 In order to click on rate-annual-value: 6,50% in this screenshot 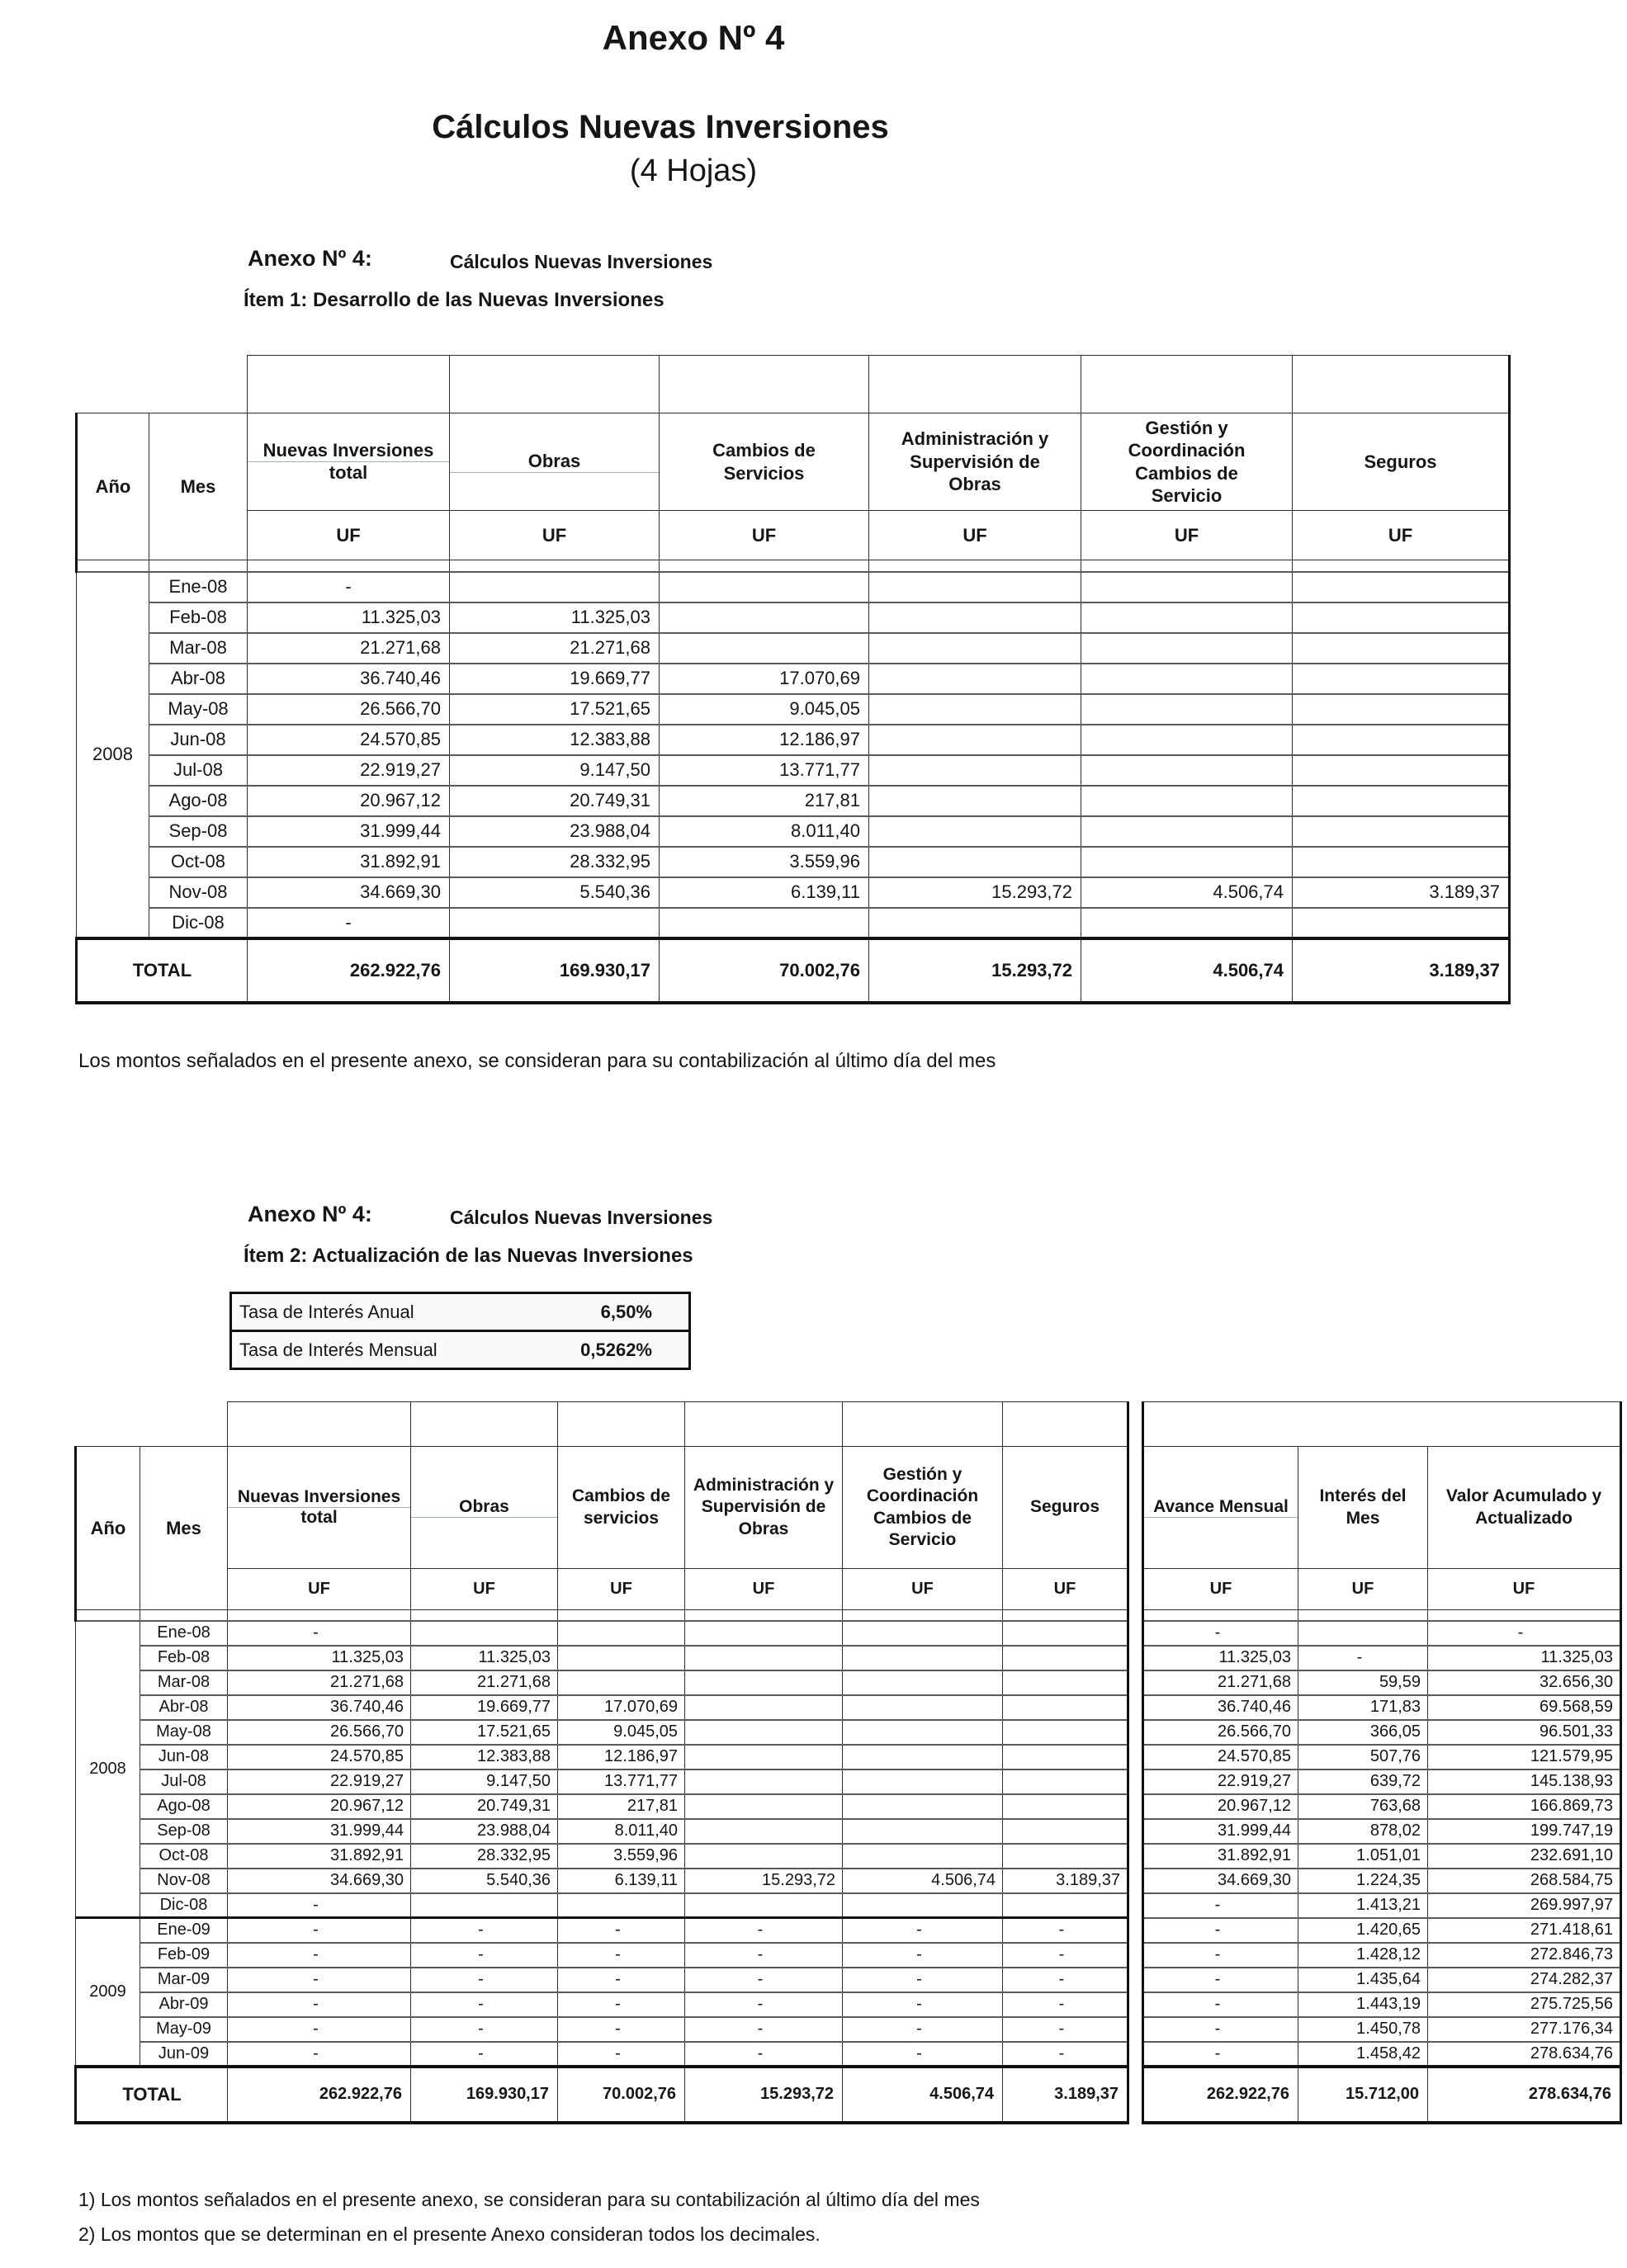, I will do `click(609, 1312)`.